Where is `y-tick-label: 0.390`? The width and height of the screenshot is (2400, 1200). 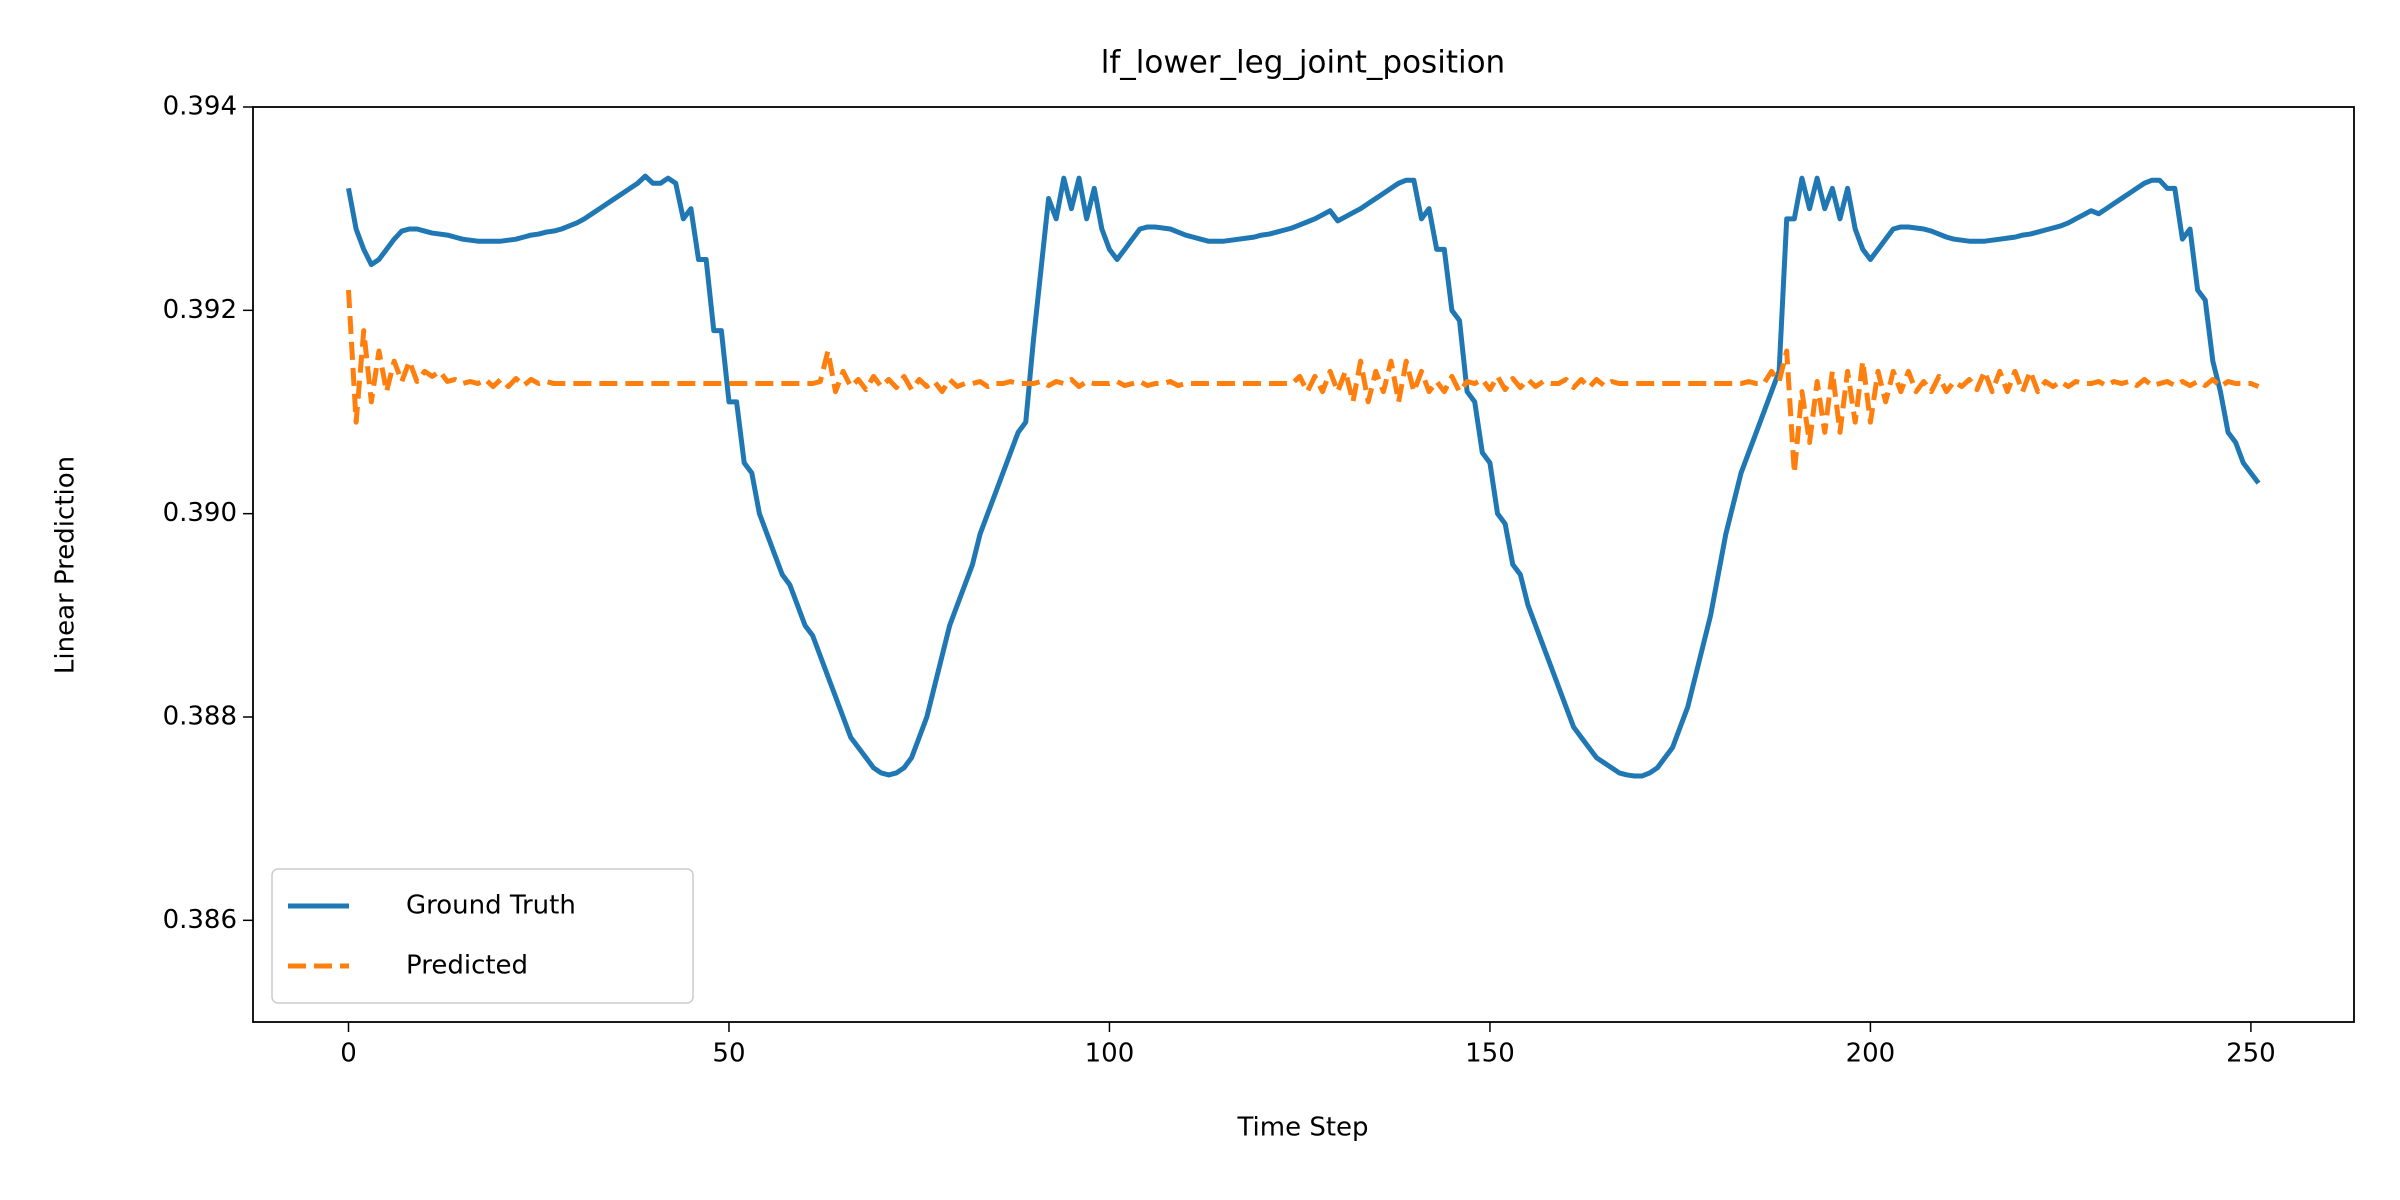
y-tick-label: 0.390 is located at coordinates (200, 513).